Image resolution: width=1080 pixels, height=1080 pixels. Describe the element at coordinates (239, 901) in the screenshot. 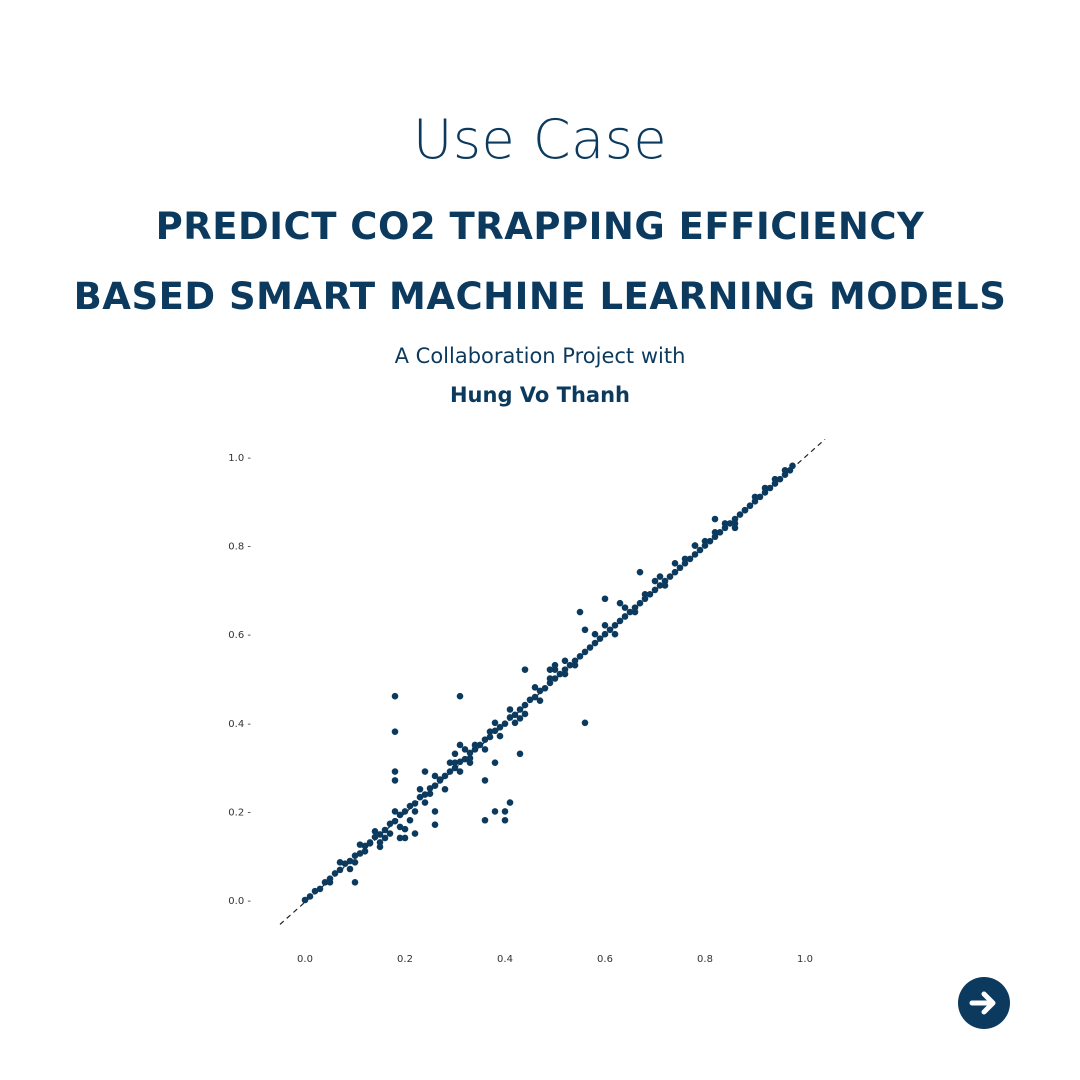

I see `y-tick-label: 0.0 -` at that location.